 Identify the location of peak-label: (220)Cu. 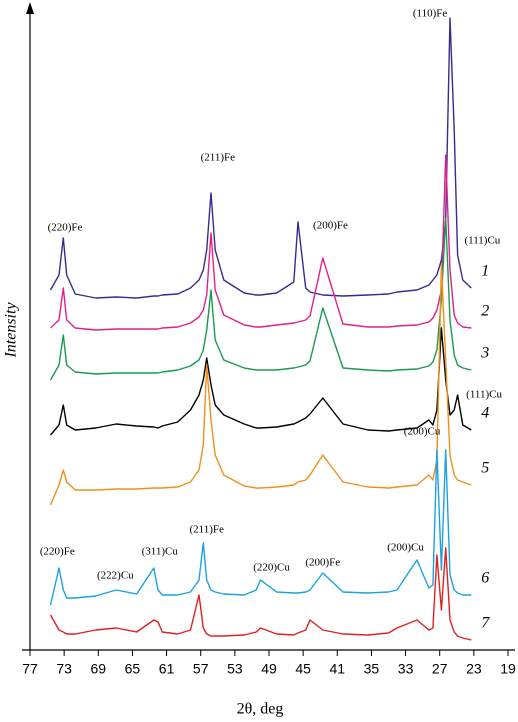
(271, 568).